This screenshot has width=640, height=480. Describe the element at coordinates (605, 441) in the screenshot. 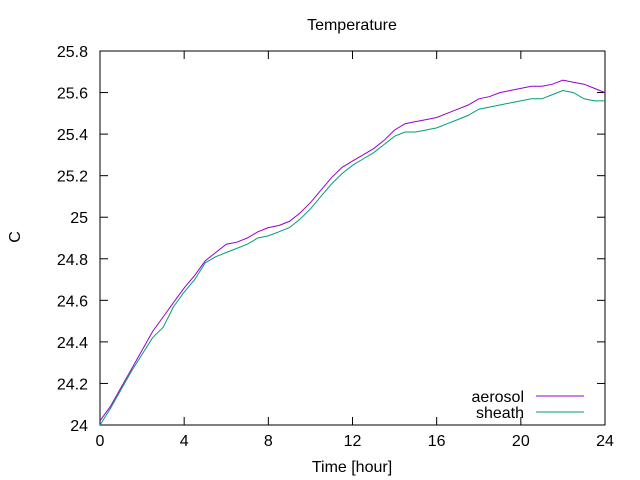

I see `x-tick-label: 24` at that location.